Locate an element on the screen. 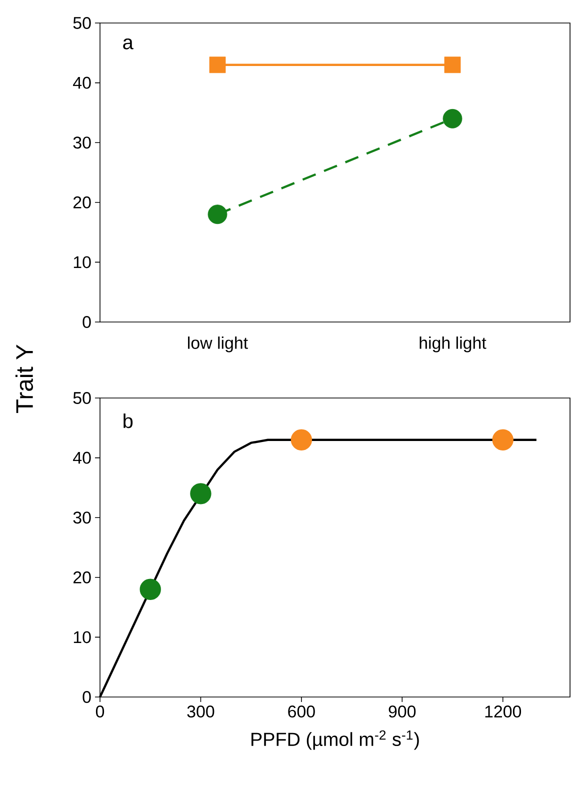 The width and height of the screenshot is (571, 787). x-tick-label: 600 is located at coordinates (301, 712).